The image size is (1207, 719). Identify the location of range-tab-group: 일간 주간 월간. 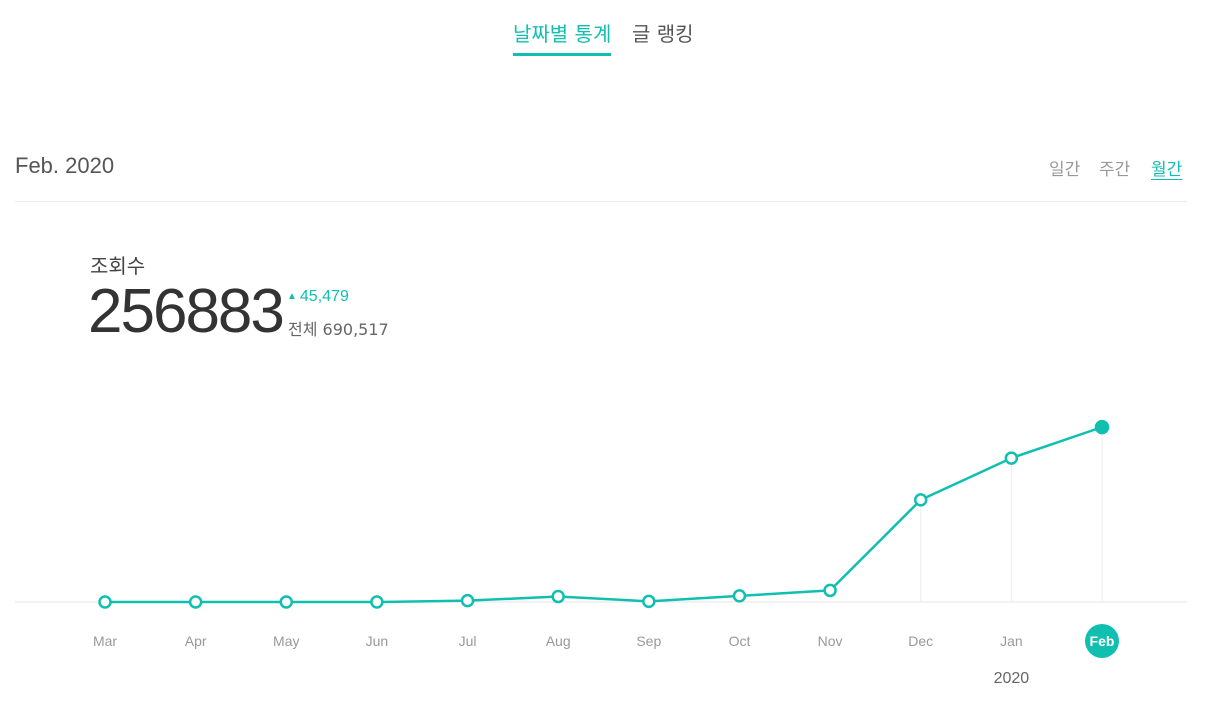
(1119, 168).